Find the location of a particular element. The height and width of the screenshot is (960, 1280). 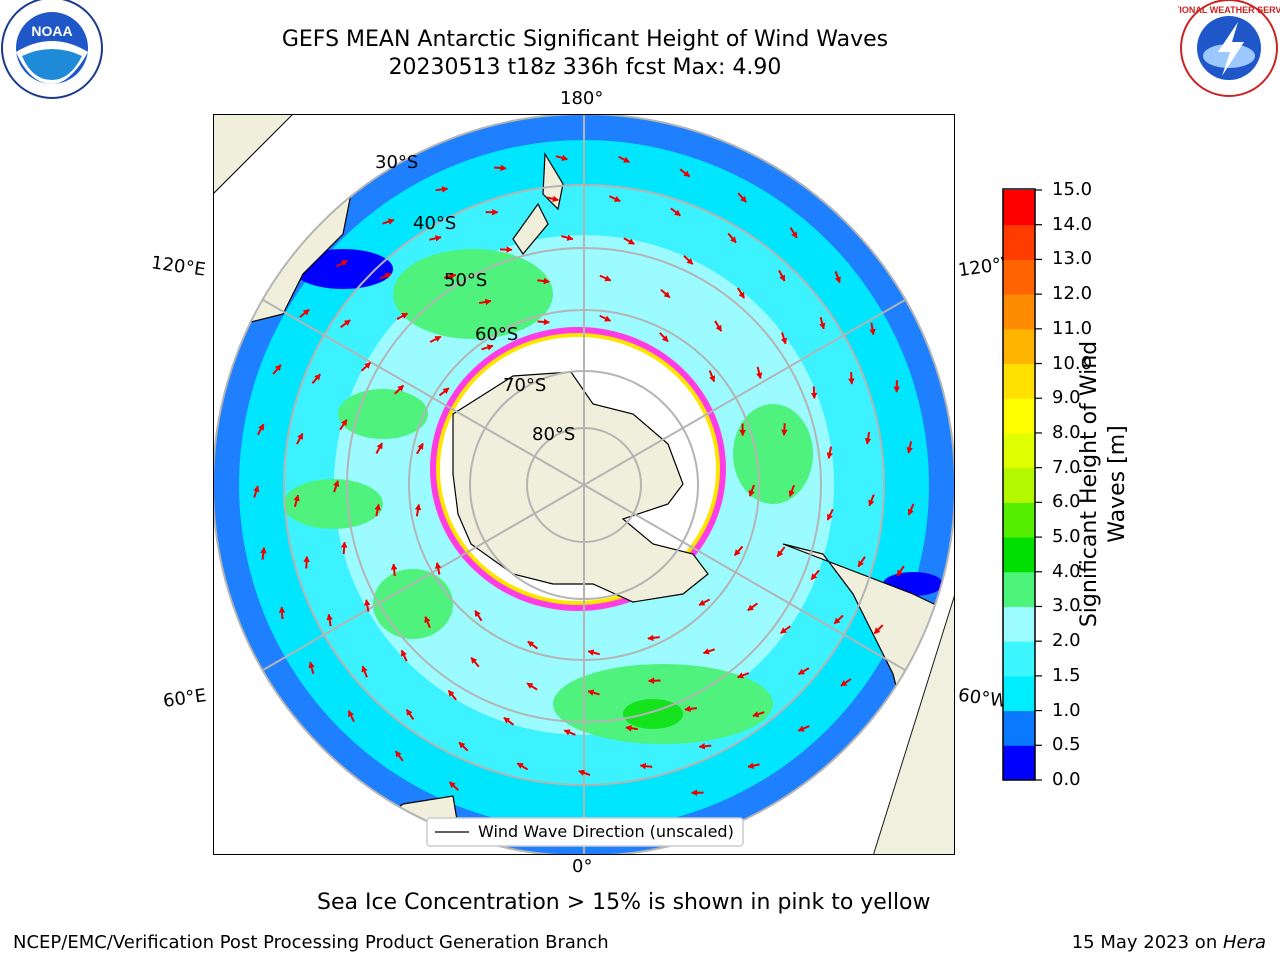

colorbar-tick-label: 4.0 is located at coordinates (1066, 571).